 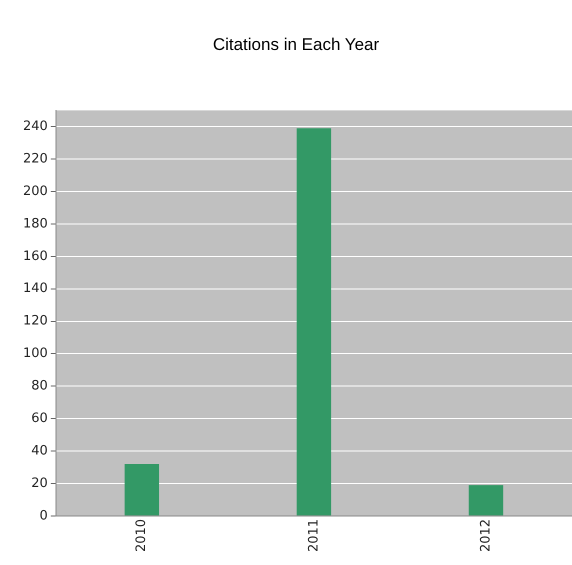 What do you see at coordinates (142, 535) in the screenshot?
I see `x-tick-label: 2010` at bounding box center [142, 535].